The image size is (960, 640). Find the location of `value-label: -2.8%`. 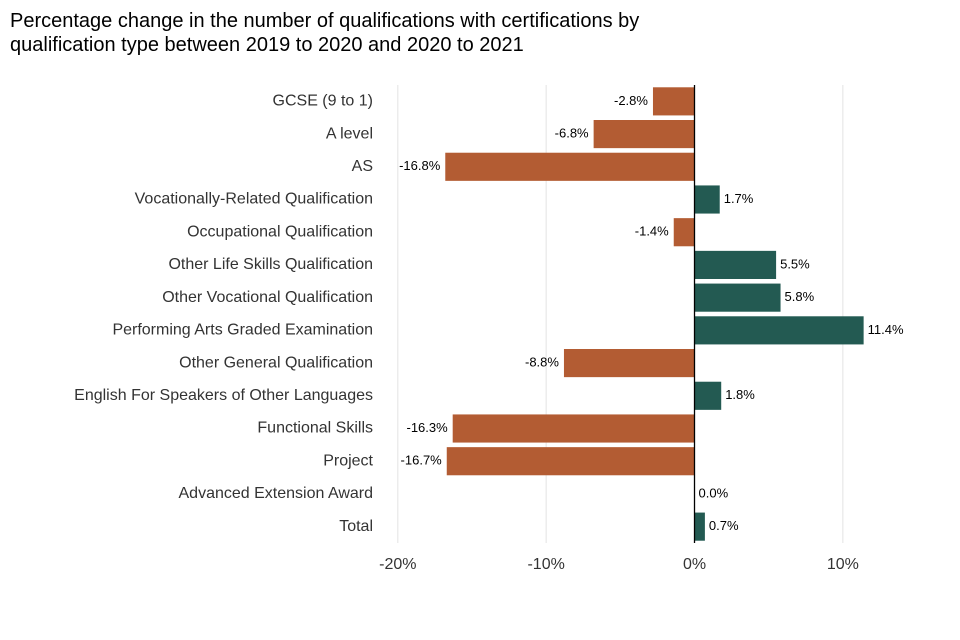

value-label: -2.8% is located at coordinates (631, 100).